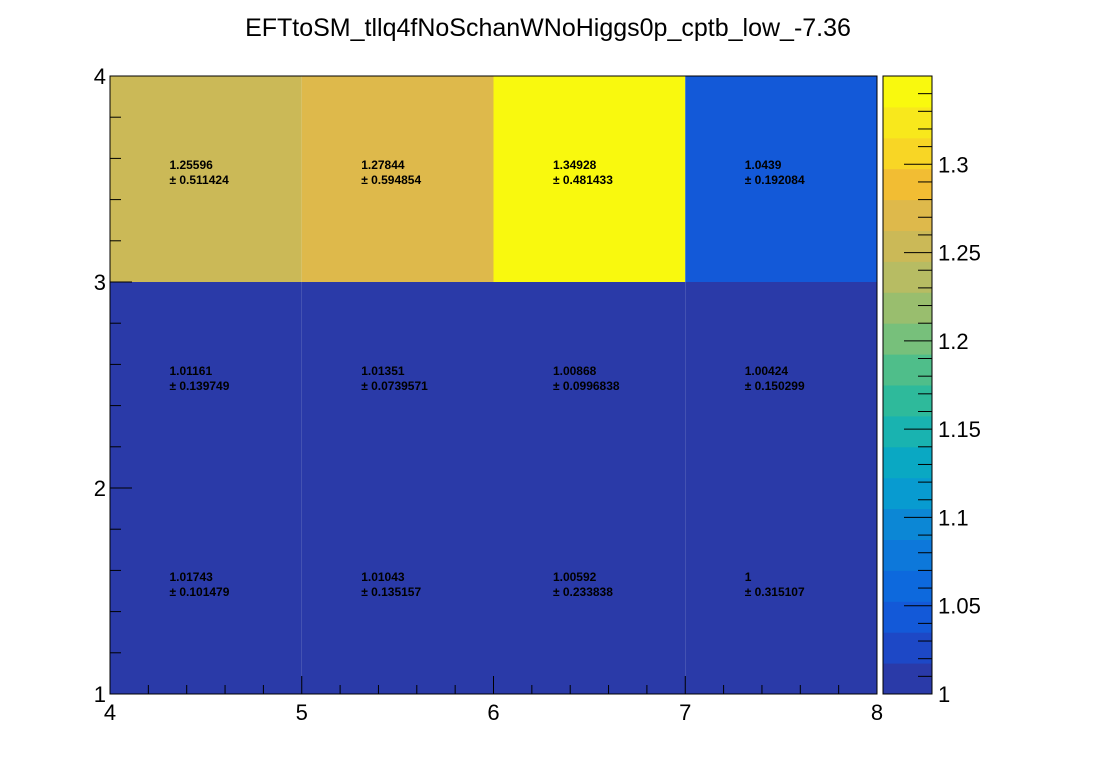 The width and height of the screenshot is (1096, 772). I want to click on colorbar-frame, so click(907, 385).